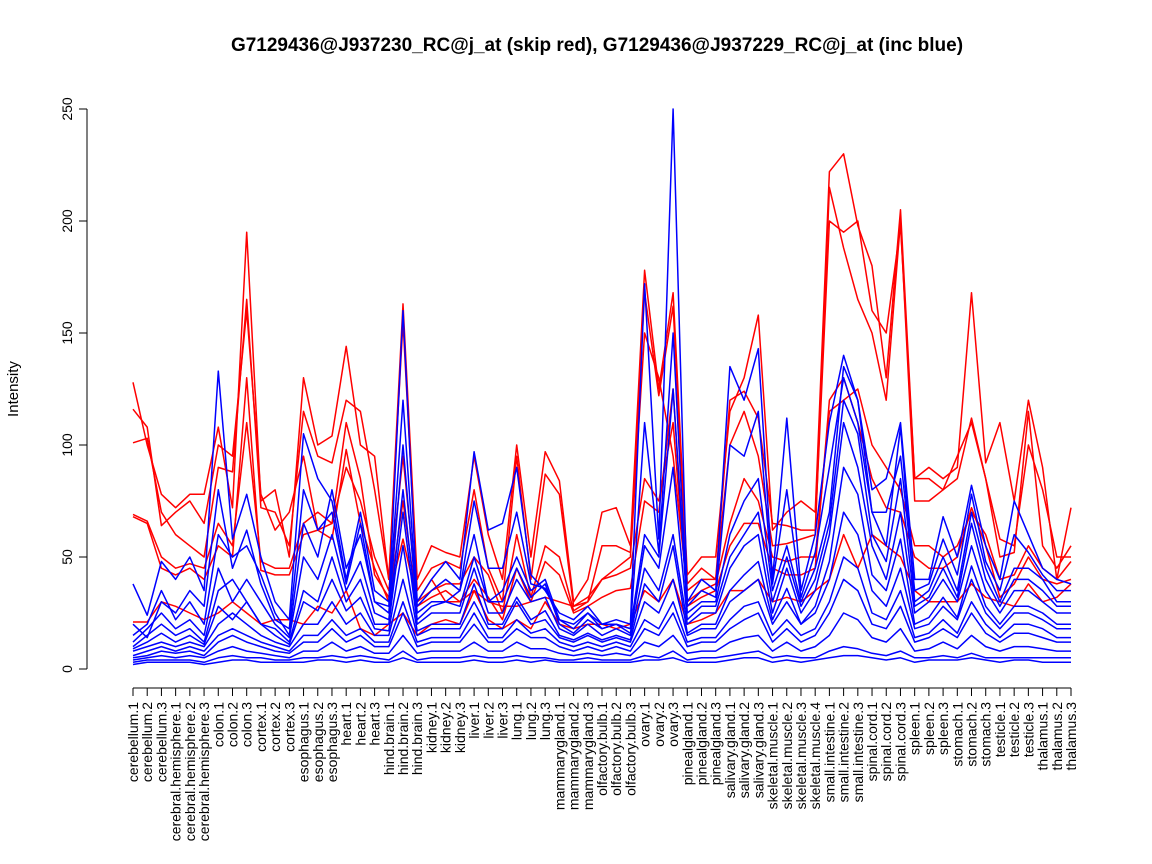 The height and width of the screenshot is (864, 1152). I want to click on x-tick-label: cortex.2, so click(275, 727).